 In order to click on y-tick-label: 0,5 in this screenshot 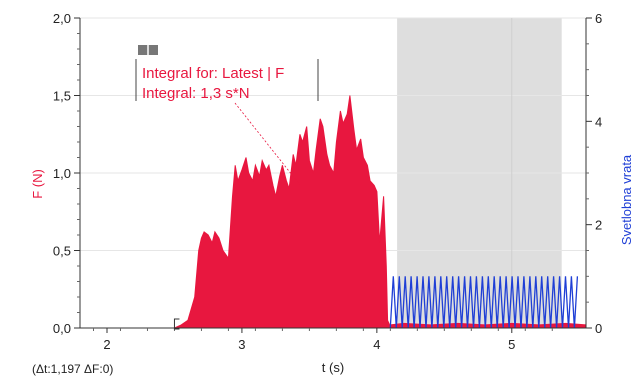, I will do `click(62, 251)`.